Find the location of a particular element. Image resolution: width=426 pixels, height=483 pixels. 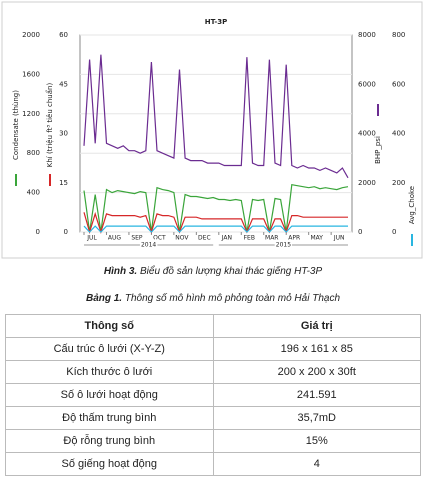

x-tick-label: MAY is located at coordinates (316, 238).